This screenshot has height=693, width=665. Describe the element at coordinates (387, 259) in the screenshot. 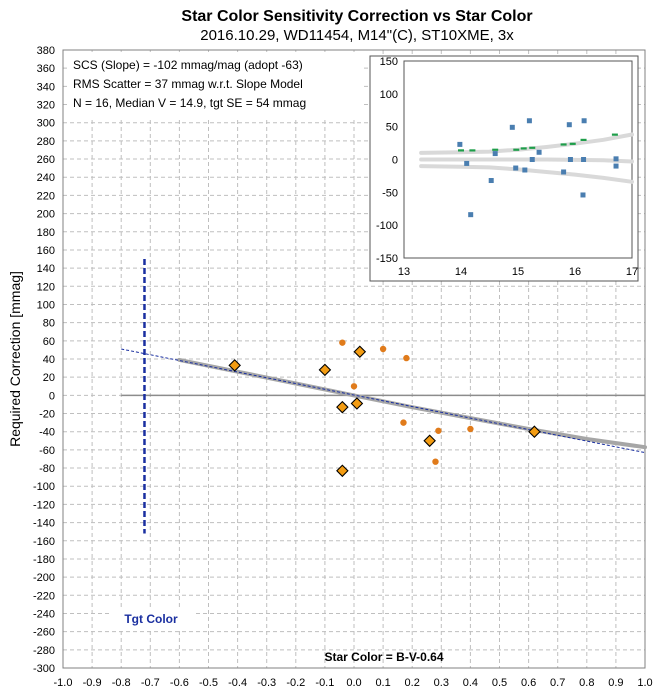

I see `inset-y-tick-label: -150` at that location.